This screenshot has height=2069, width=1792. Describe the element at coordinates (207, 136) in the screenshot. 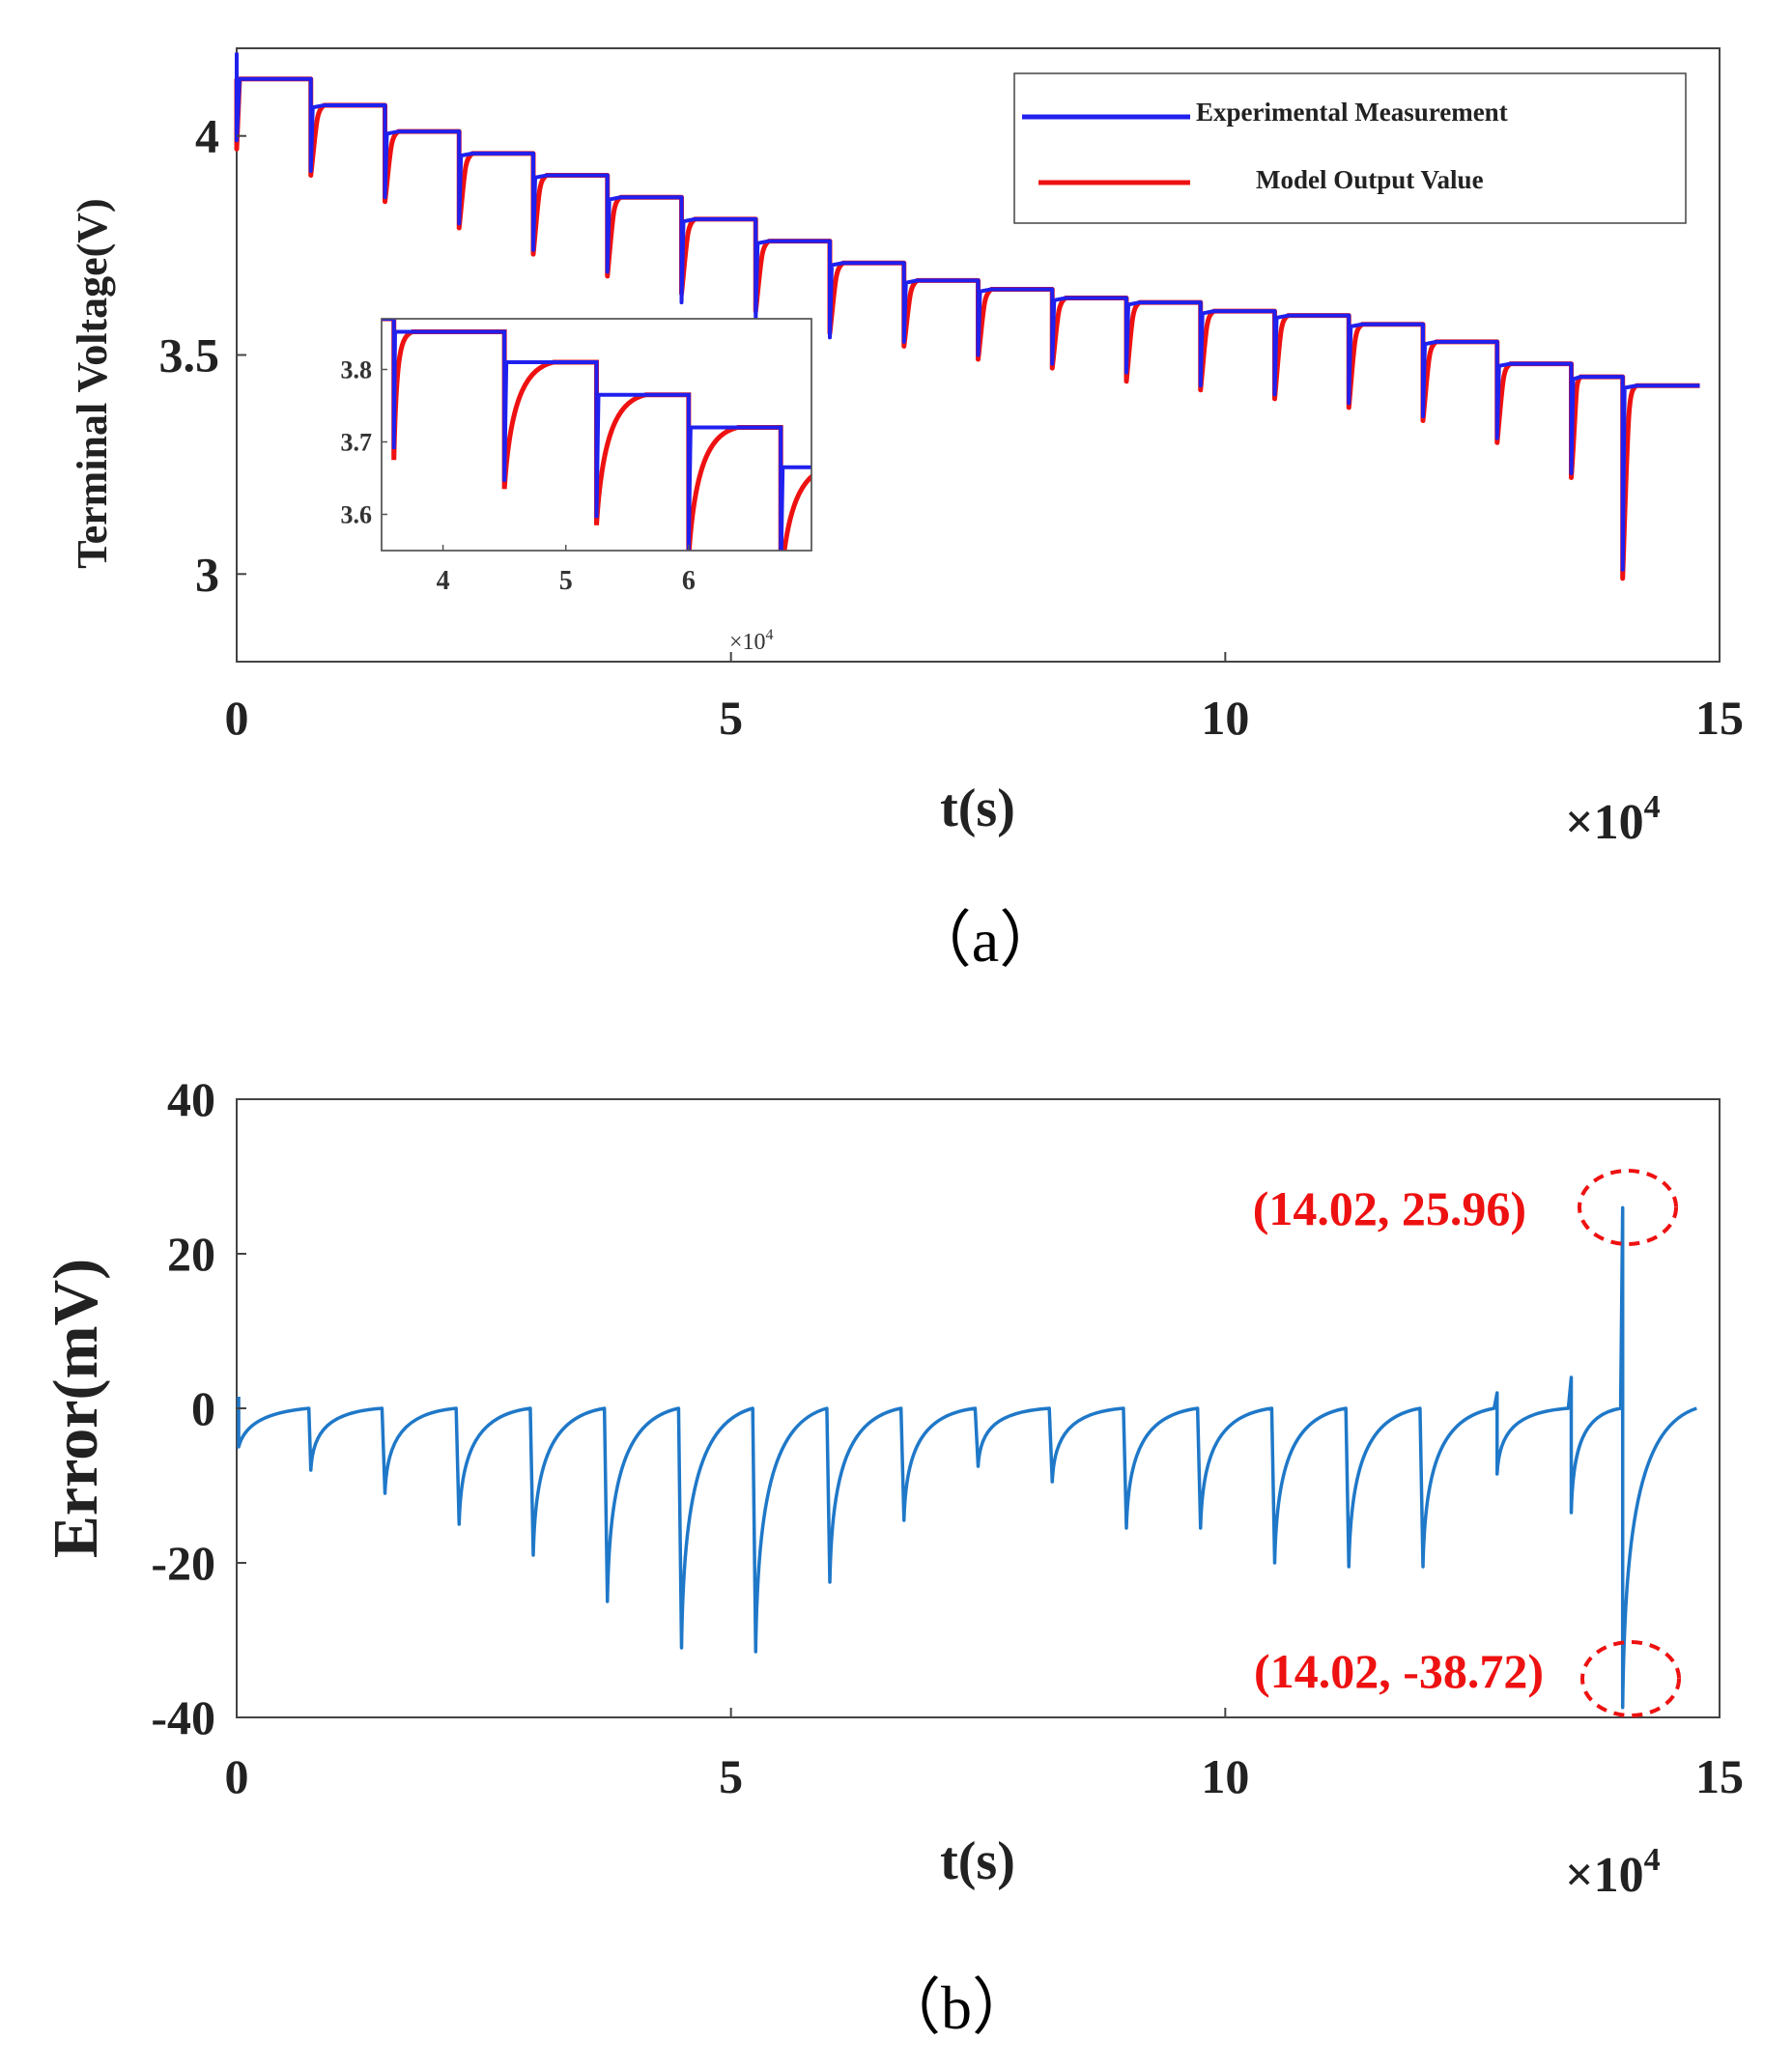

I see `panel-a-y-tick-label: 4` at that location.